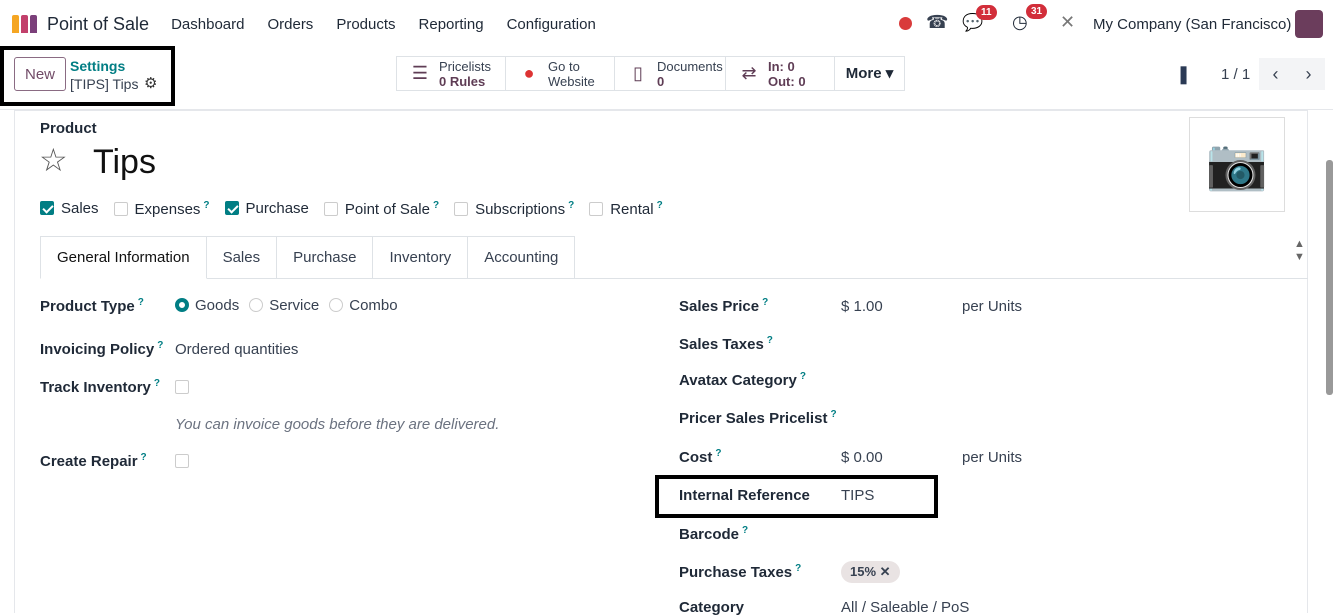 The width and height of the screenshot is (1333, 616). I want to click on pager-next-button: ›, so click(1308, 74).